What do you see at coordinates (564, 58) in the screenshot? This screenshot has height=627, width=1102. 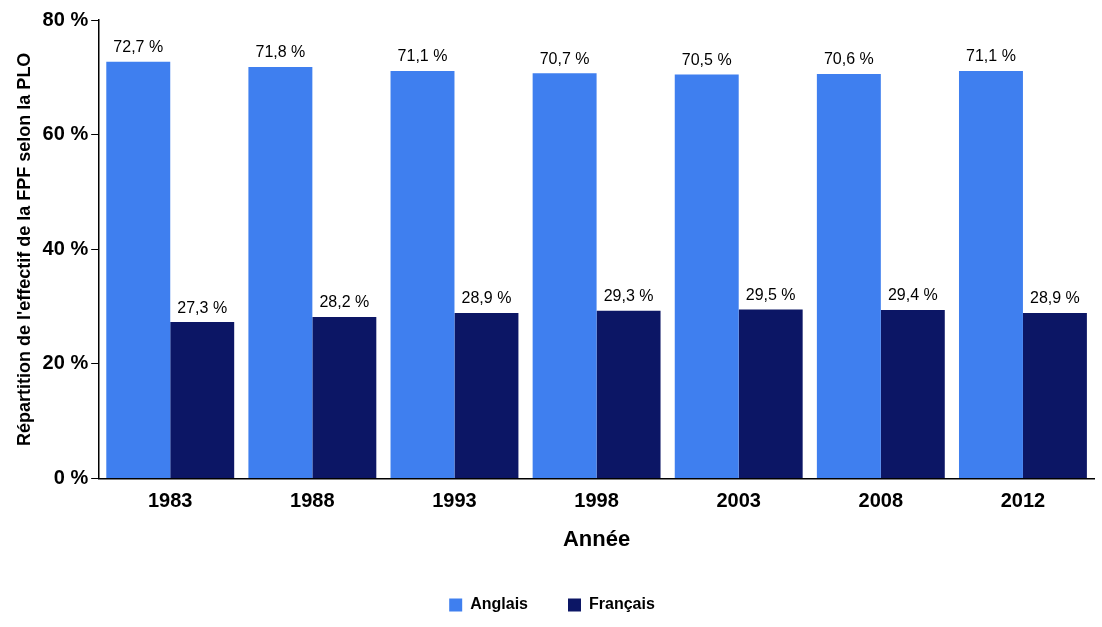 I see `data-label: 70,7 %` at bounding box center [564, 58].